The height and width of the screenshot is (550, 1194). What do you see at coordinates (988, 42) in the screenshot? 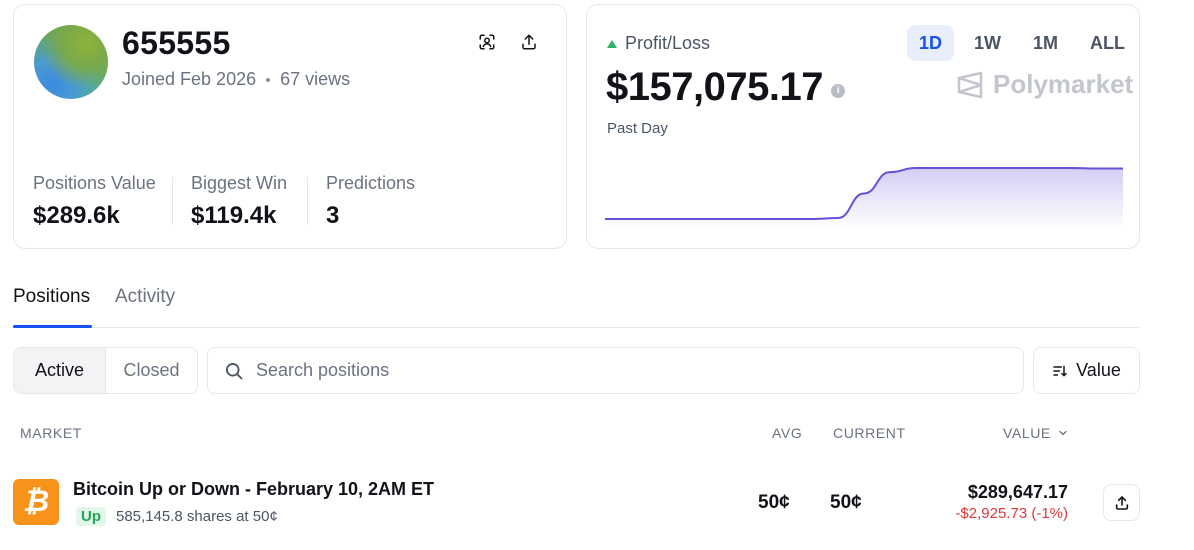
I see `timeframe-1w: 1W` at bounding box center [988, 42].